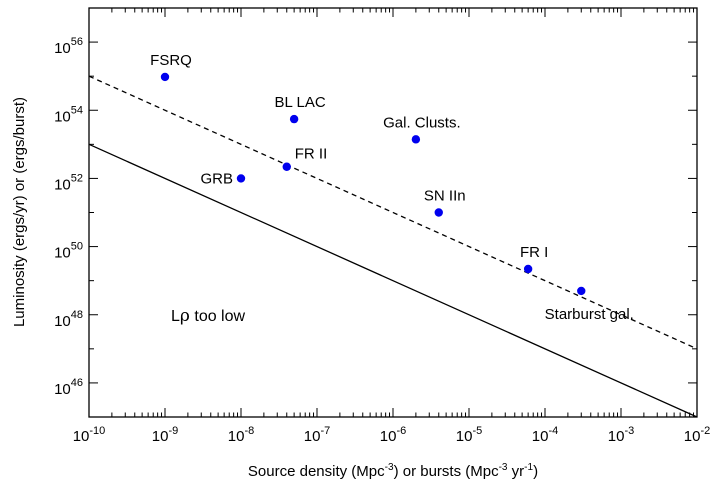  Describe the element at coordinates (469, 435) in the screenshot. I see `x-tick-label: 10⁻⁵` at that location.